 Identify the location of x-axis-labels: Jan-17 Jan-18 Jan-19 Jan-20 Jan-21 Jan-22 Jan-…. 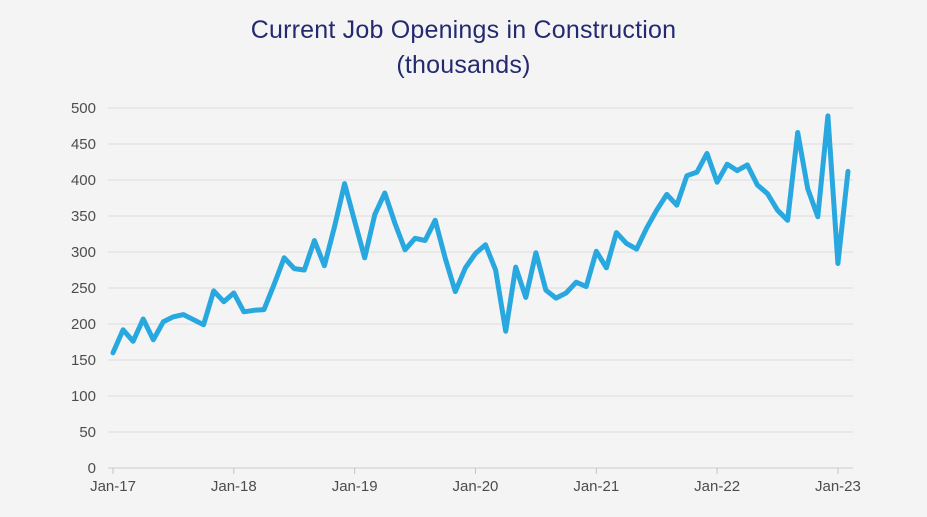
(475, 486).